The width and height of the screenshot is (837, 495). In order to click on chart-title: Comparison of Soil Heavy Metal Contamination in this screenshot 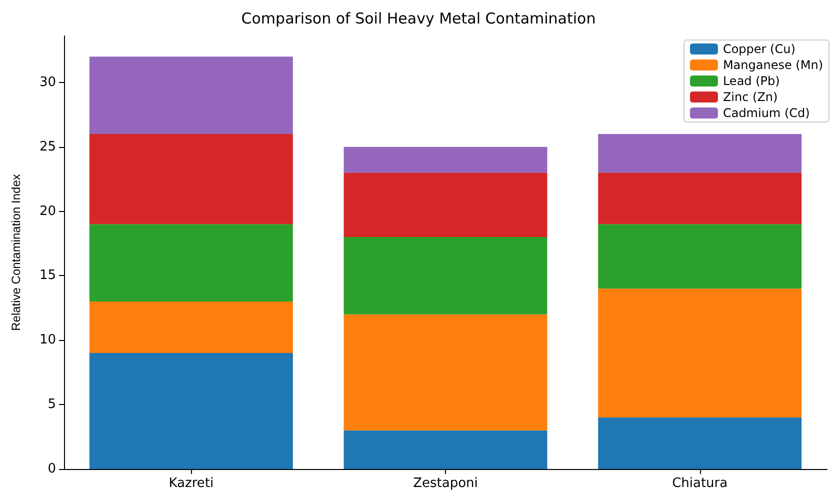, I will do `click(418, 19)`.